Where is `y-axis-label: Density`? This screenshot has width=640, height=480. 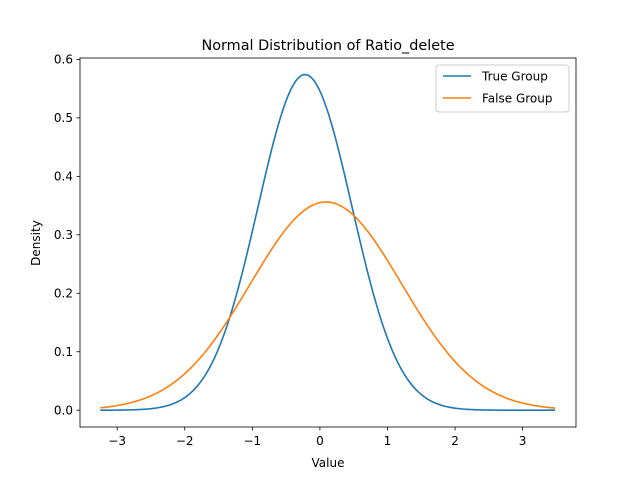 y-axis-label: Density is located at coordinates (36, 243).